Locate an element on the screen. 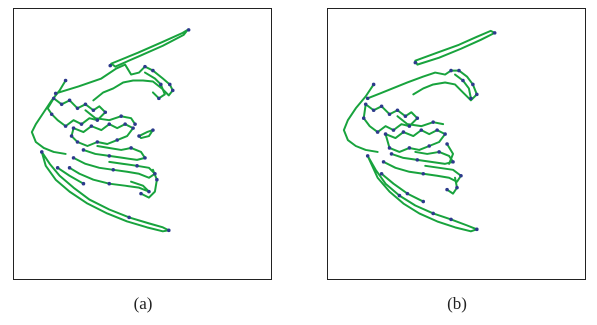 The image size is (597, 325). caption-b: (b) is located at coordinates (457, 303).